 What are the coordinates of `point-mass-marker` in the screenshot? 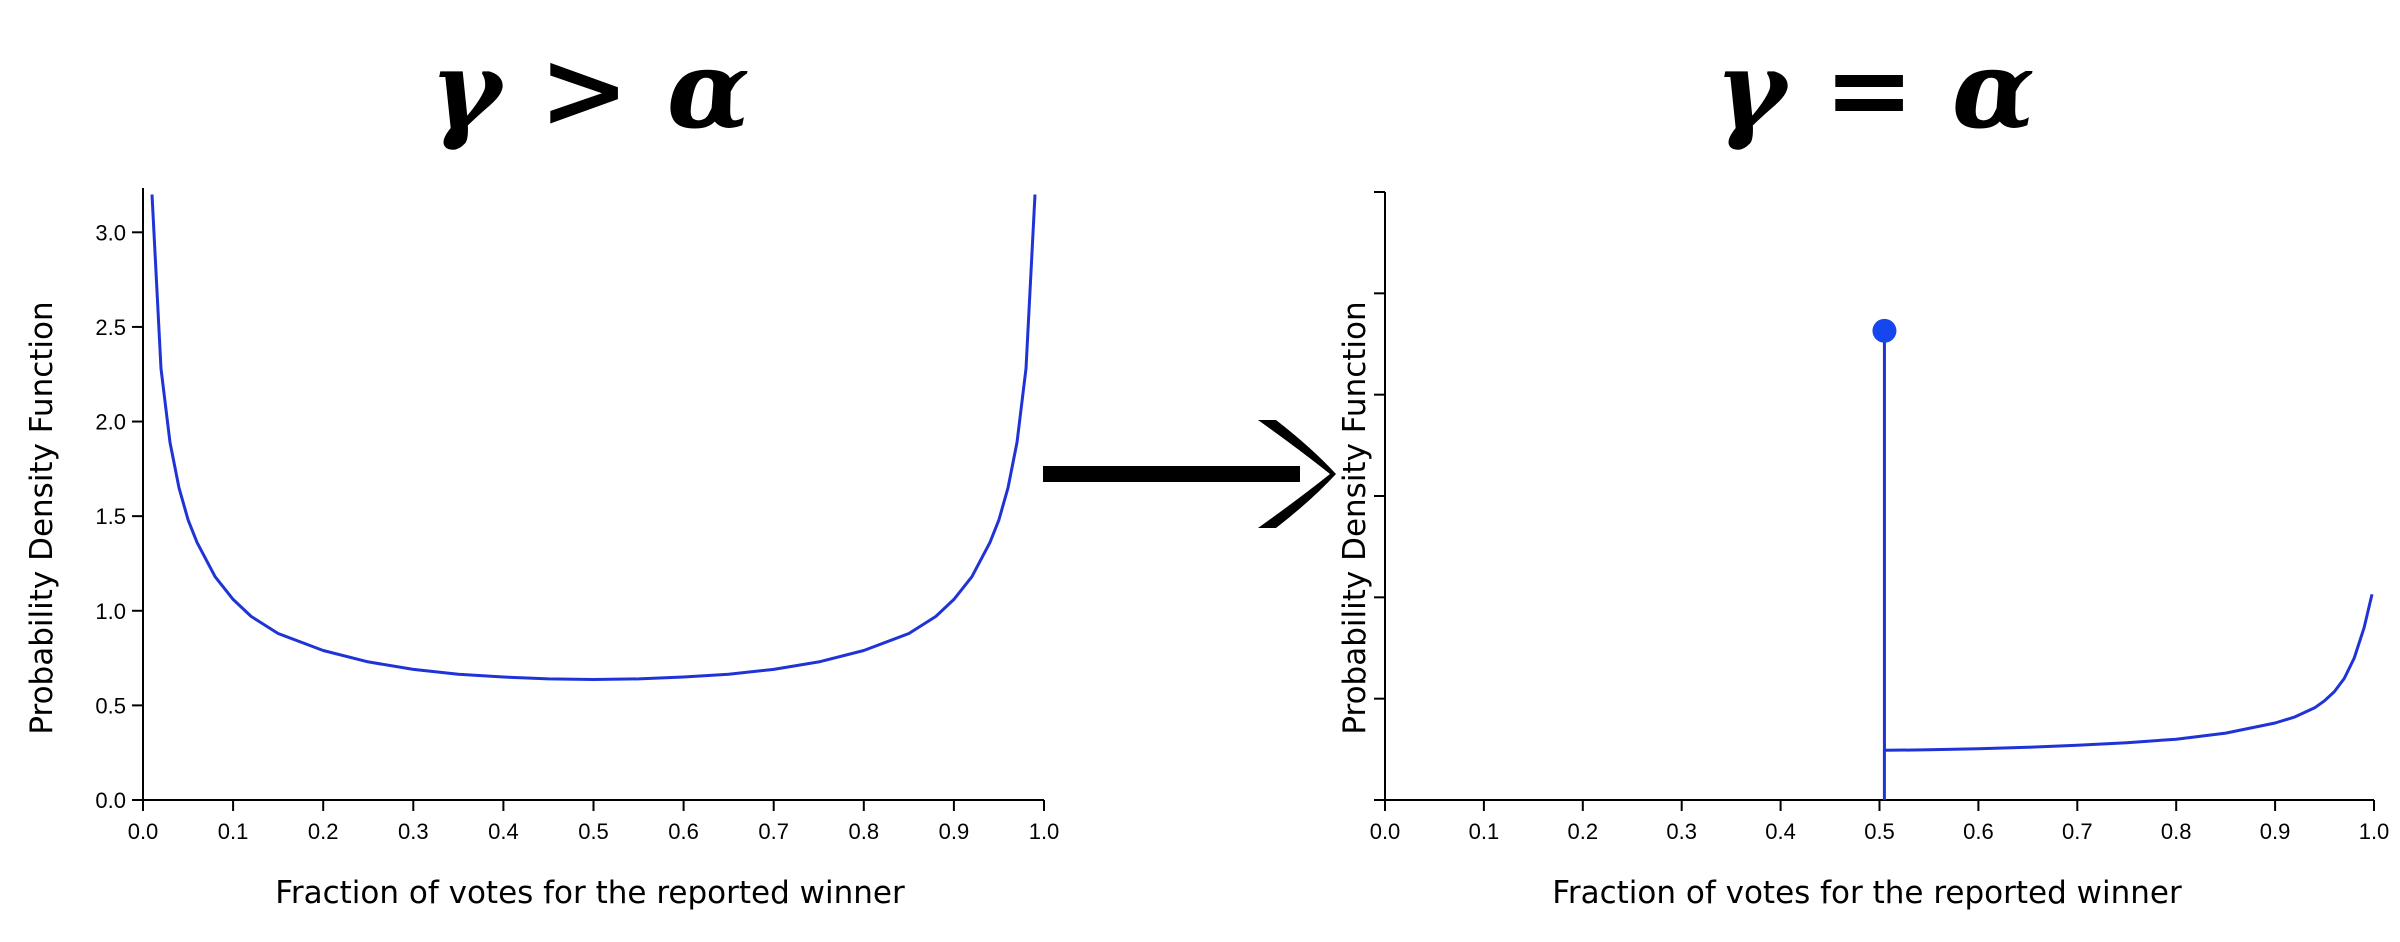 It's located at (1884, 330).